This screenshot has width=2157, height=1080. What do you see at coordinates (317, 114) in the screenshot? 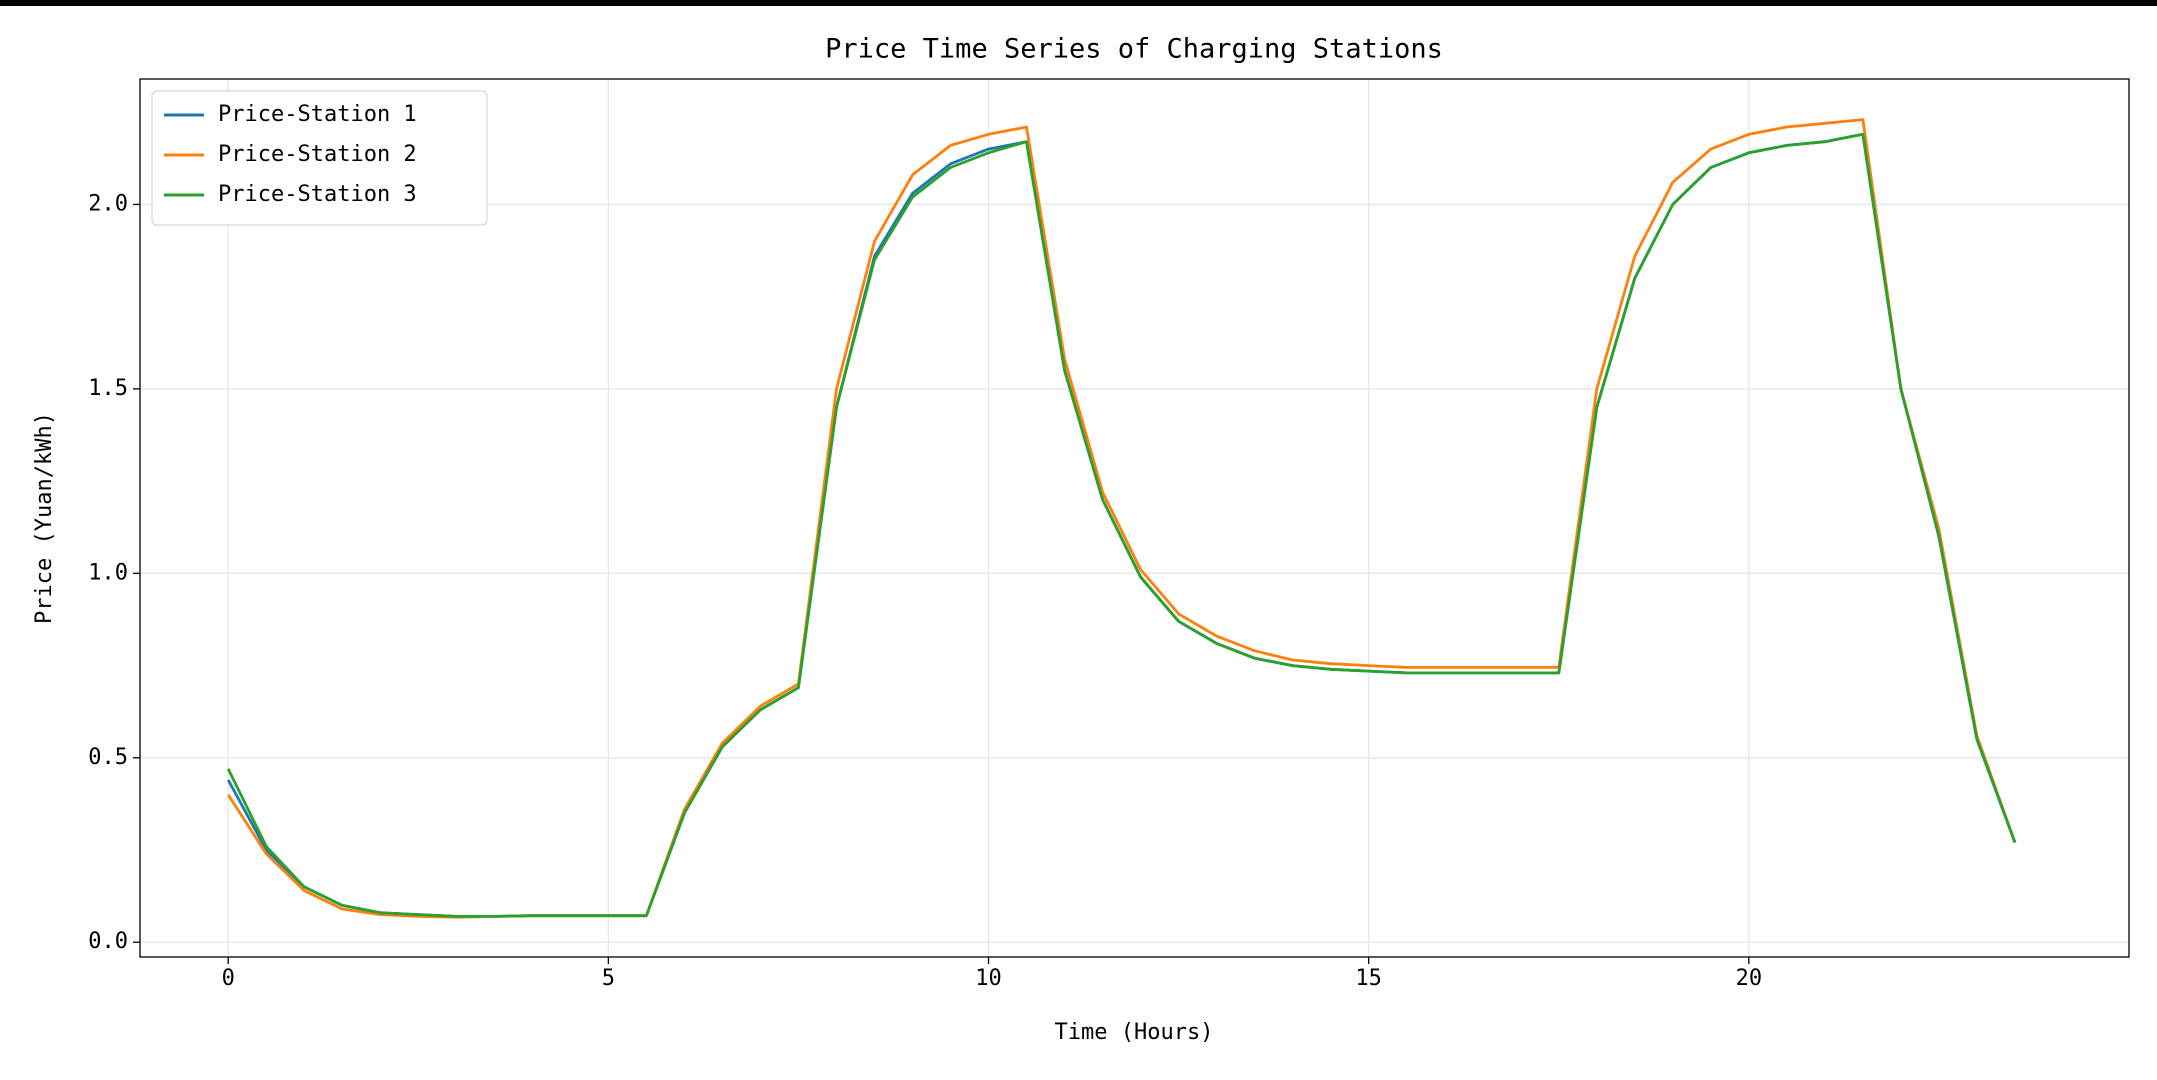
I see `legend-label: Price-Station 1` at bounding box center [317, 114].